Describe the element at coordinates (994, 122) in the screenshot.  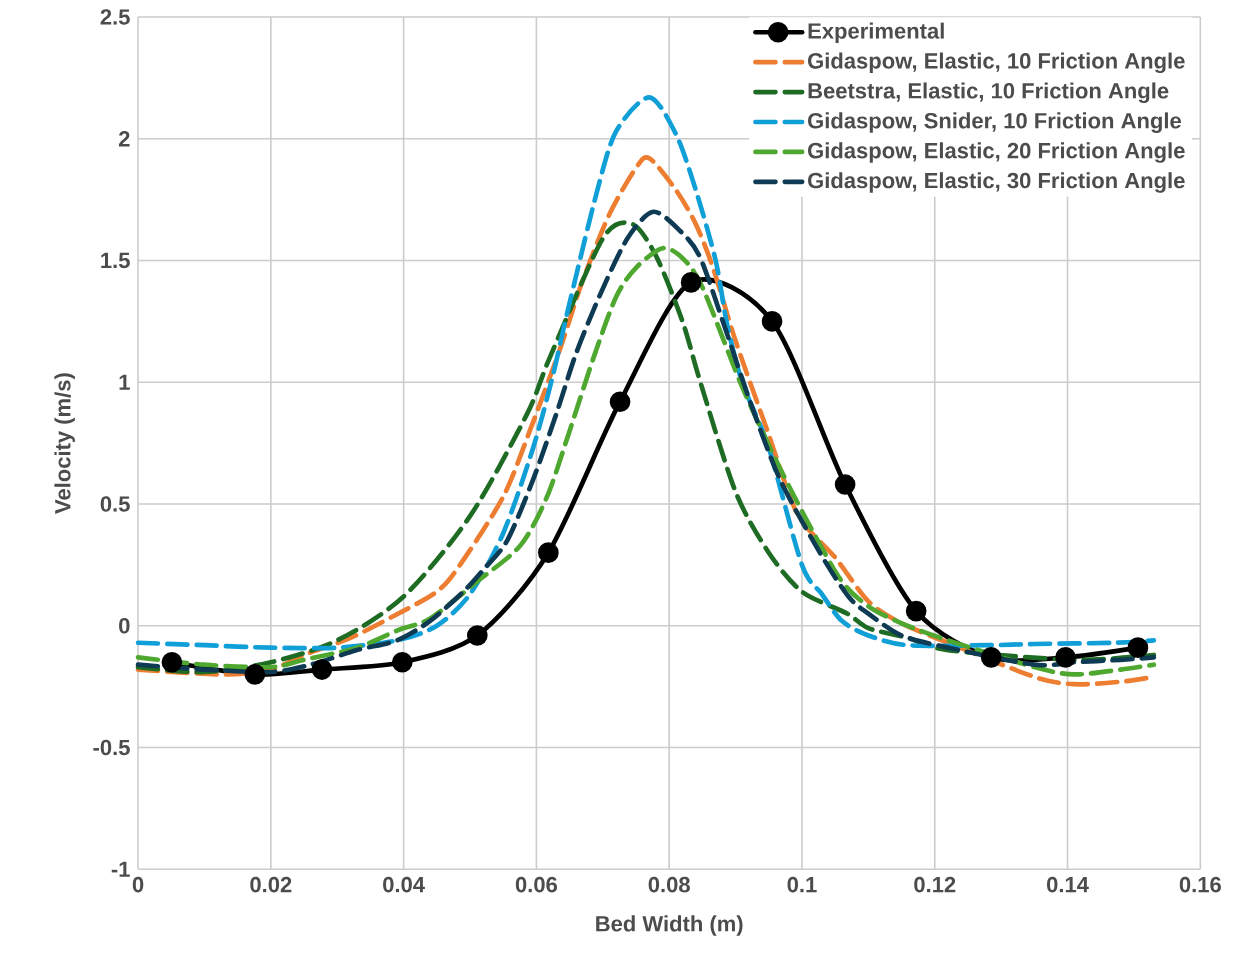
I see `legend-label: Gidaspow, Snider, 10 Friction Angle` at that location.